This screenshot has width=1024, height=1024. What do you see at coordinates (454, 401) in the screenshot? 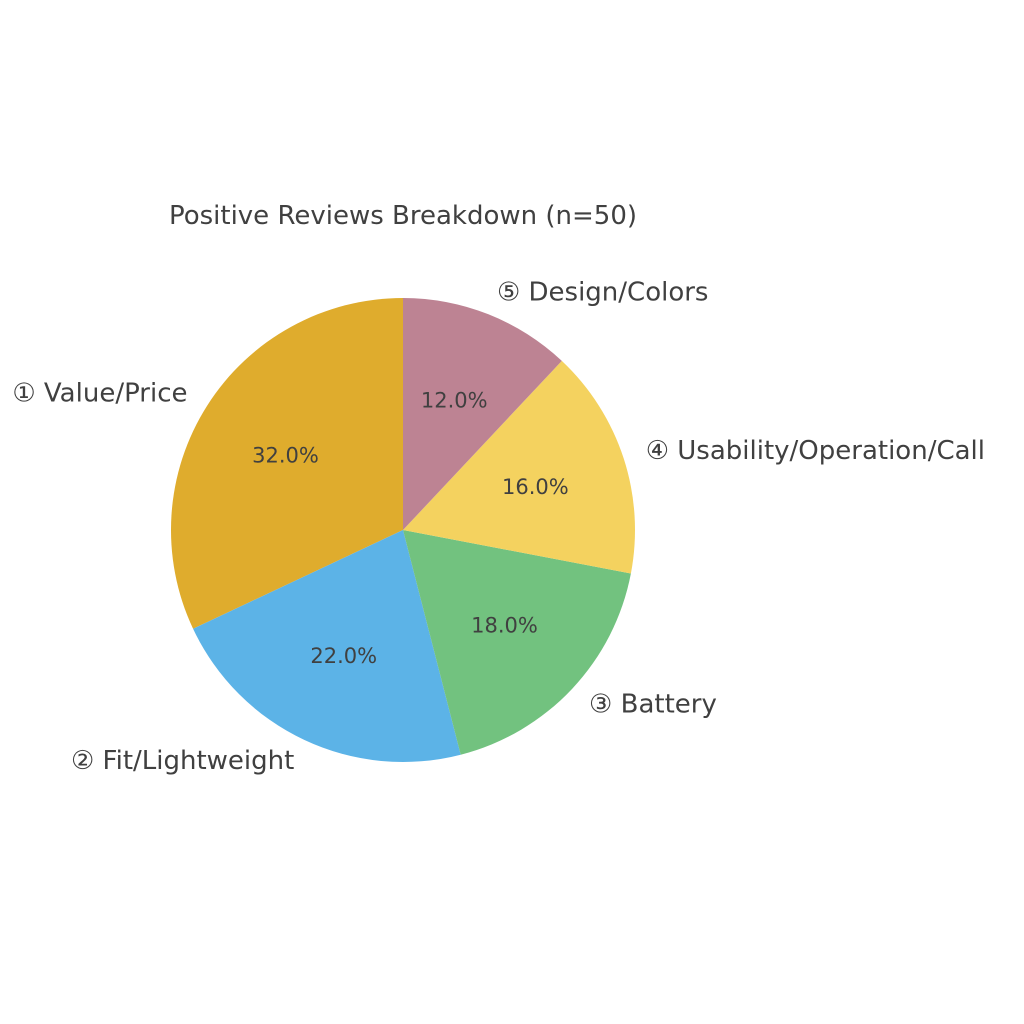
I see `pct-label-5: 12.0%` at bounding box center [454, 401].